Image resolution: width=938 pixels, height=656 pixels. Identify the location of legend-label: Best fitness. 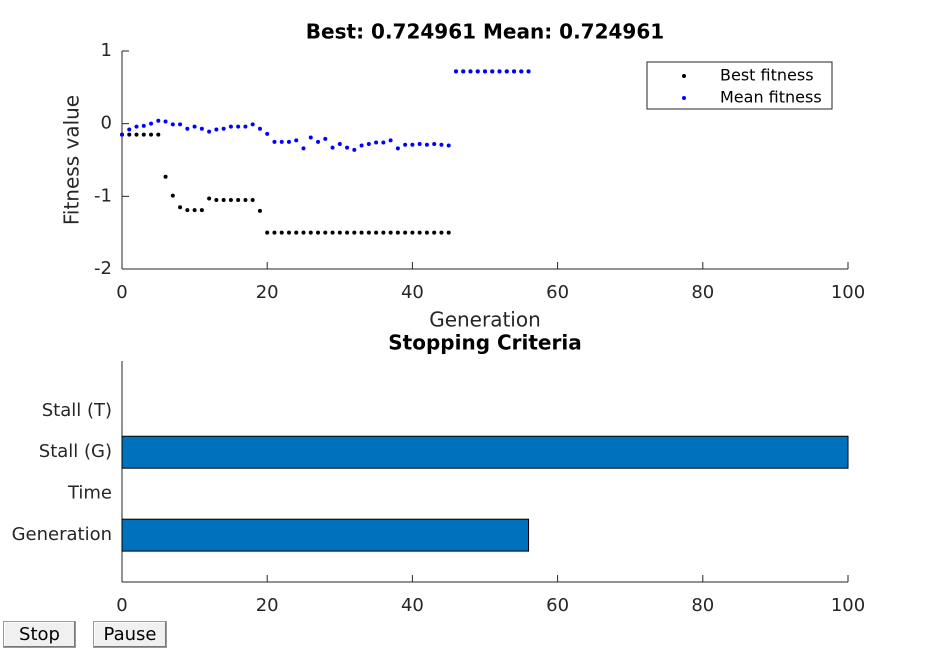
(767, 75).